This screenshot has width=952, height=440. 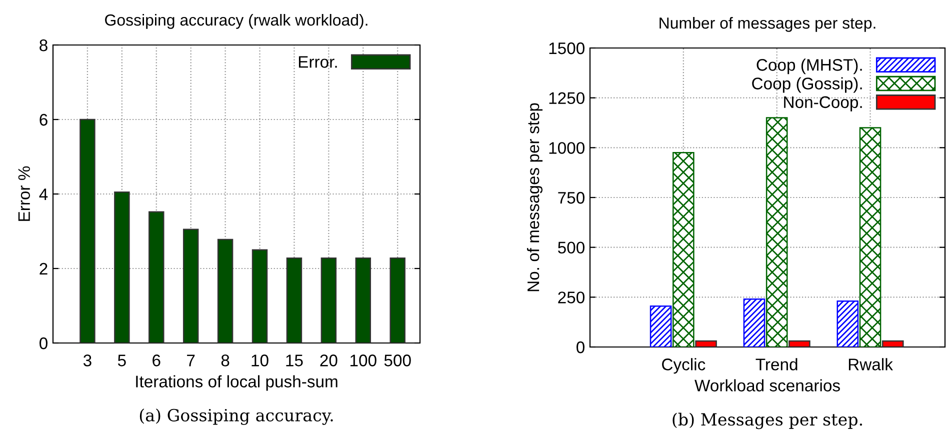 I want to click on y-axis-title: No. of messages per step, so click(x=534, y=197).